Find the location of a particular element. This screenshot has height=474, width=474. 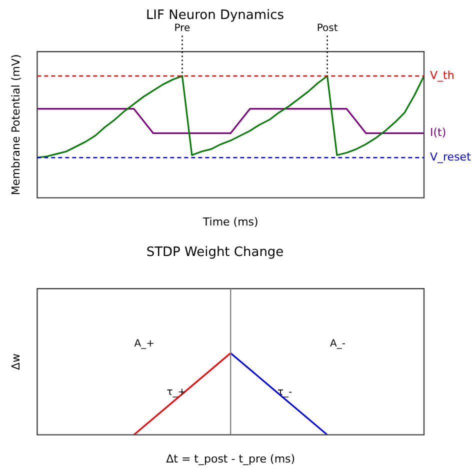

annotation: τ_+ is located at coordinates (176, 392).